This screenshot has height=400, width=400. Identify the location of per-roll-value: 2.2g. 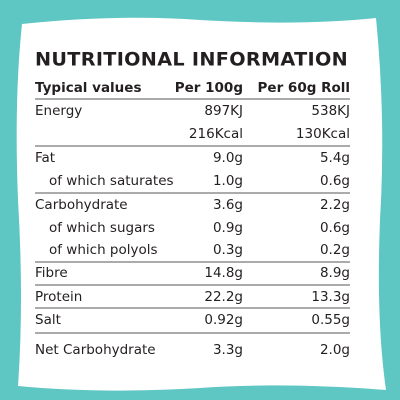
(335, 205).